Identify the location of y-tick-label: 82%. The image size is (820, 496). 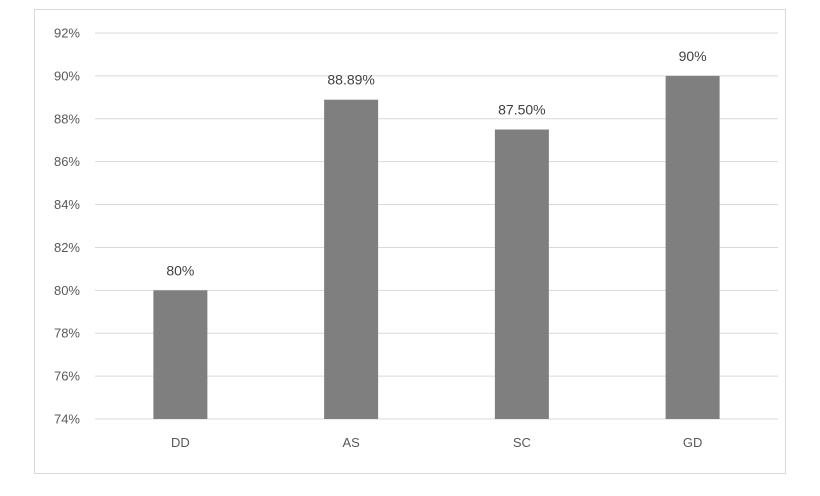
(67, 247).